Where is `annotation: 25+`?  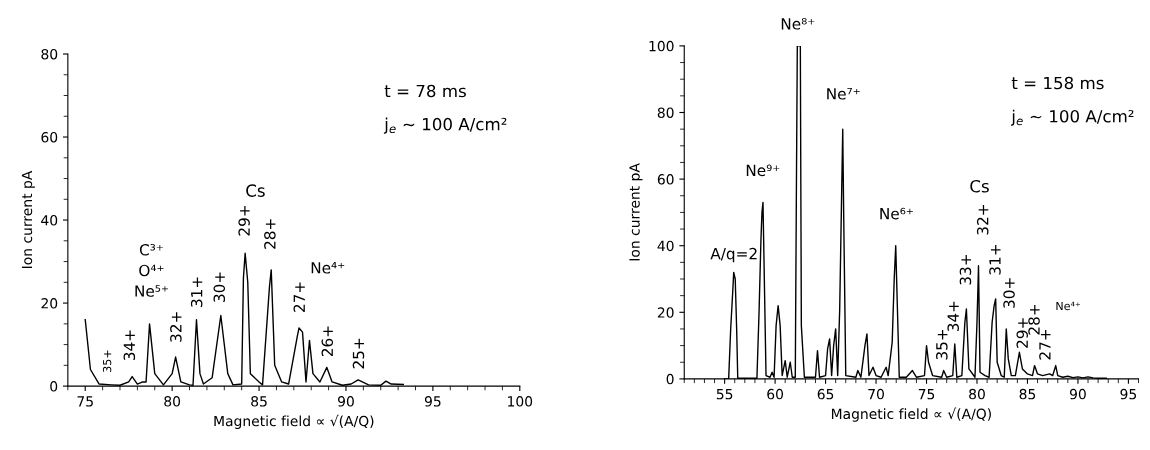
annotation: 25+ is located at coordinates (358, 353).